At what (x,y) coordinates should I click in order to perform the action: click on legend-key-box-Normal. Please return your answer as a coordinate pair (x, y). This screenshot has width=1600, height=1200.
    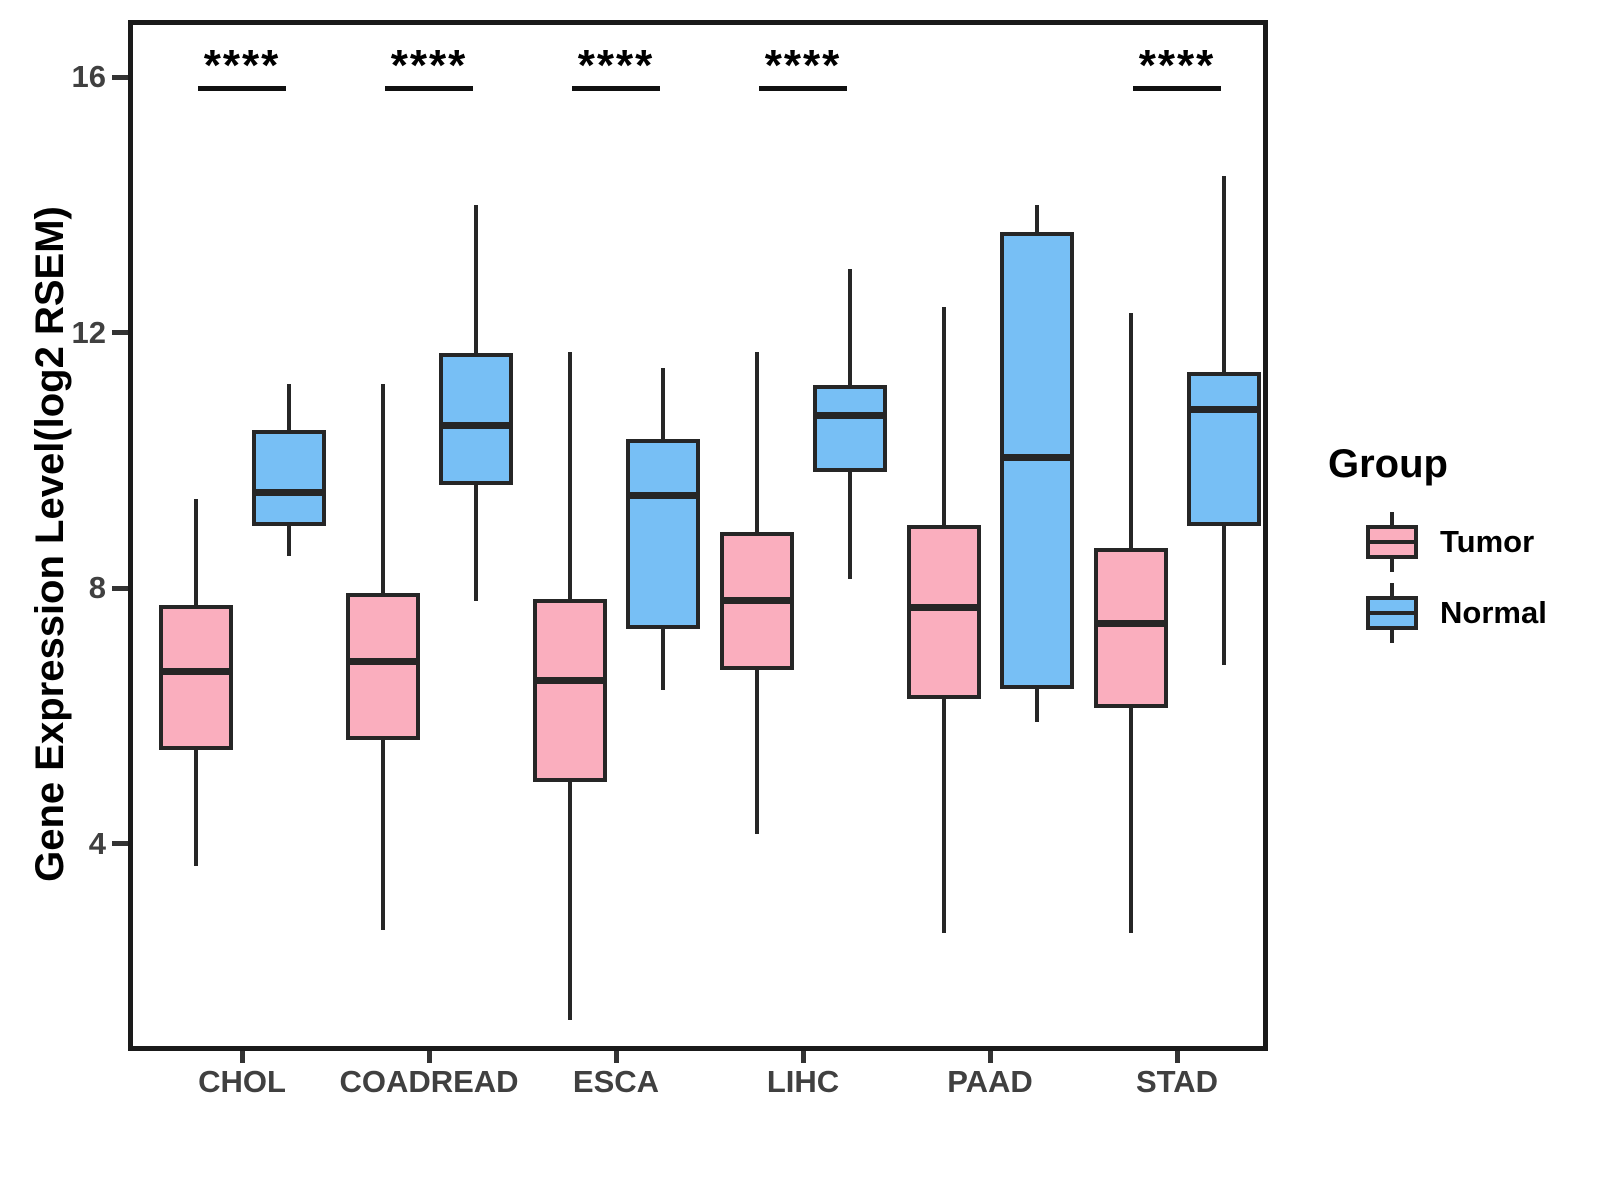
    Looking at the image, I should click on (1392, 613).